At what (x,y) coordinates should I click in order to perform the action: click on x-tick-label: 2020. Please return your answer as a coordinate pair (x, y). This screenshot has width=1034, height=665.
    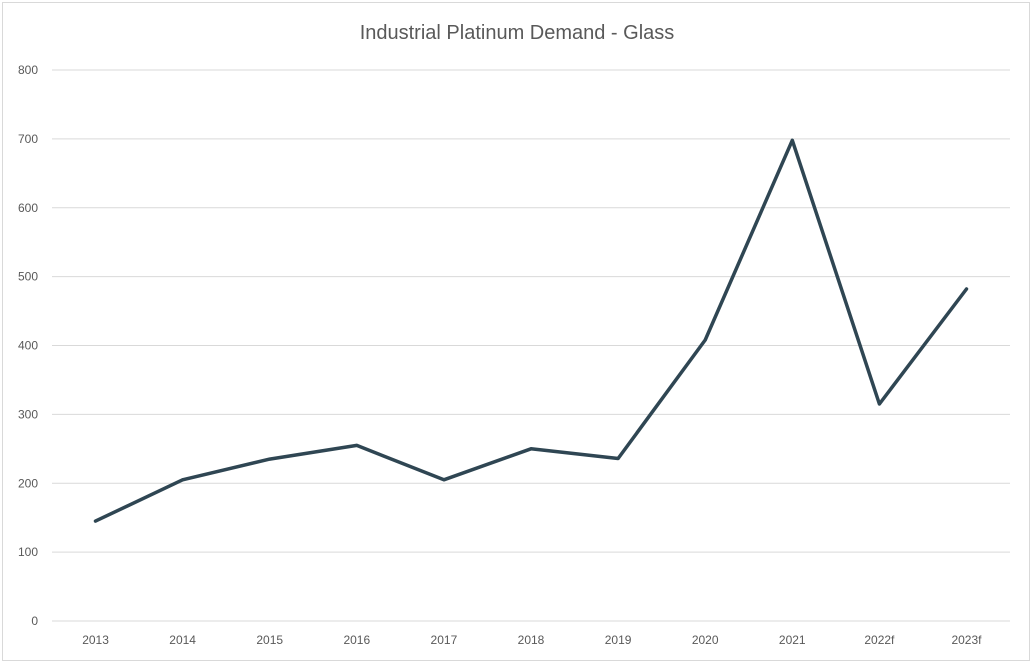
    Looking at the image, I should click on (705, 640).